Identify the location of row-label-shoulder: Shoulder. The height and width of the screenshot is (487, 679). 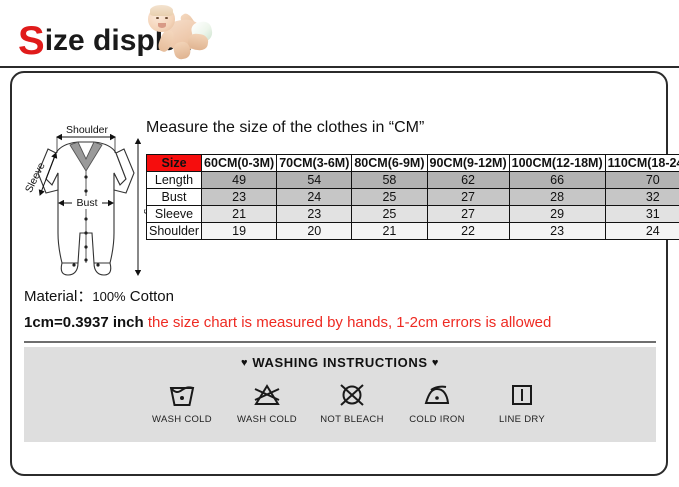
(174, 231).